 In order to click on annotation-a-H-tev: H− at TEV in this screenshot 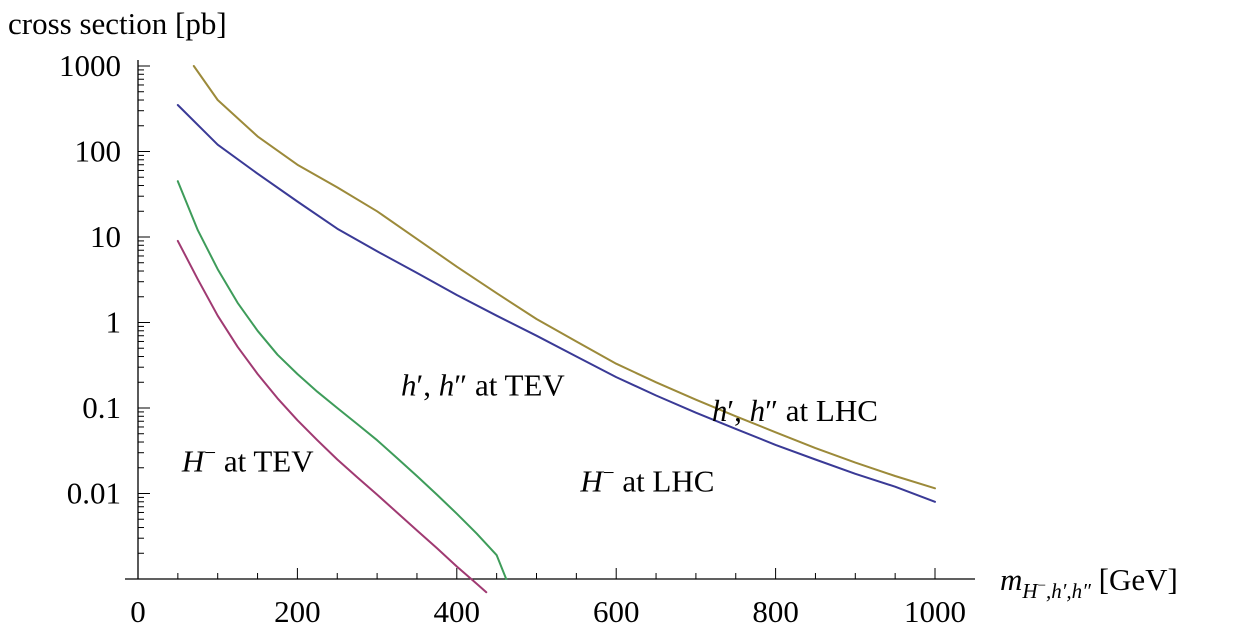, I will do `click(247, 460)`.